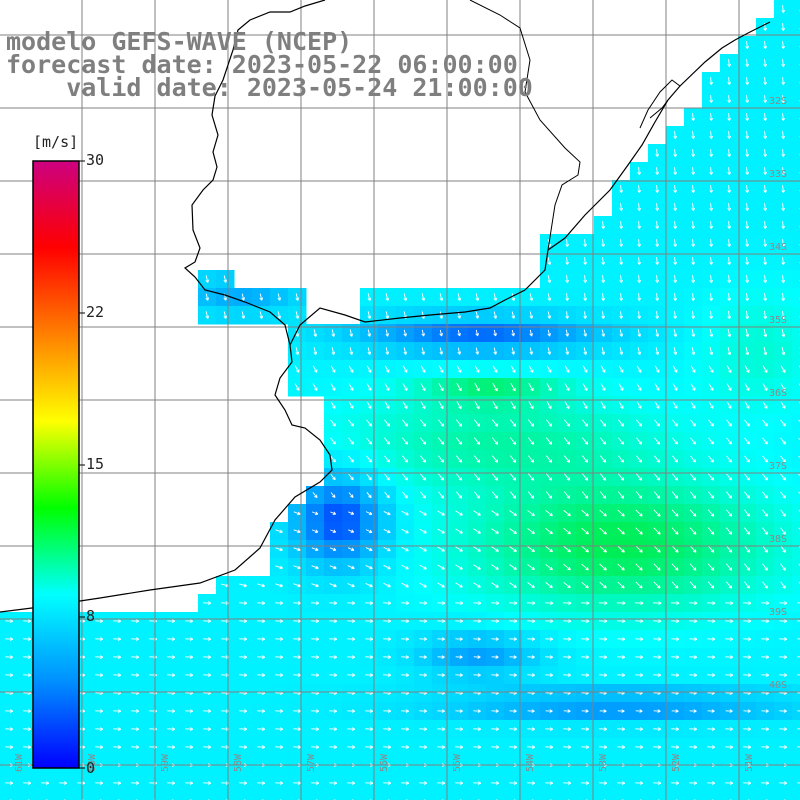  What do you see at coordinates (384, 762) in the screenshot?
I see `longitude-labels: 61W 60W 59W 58W 57W 56W 55W 54W 53W 52W 51W` at bounding box center [384, 762].